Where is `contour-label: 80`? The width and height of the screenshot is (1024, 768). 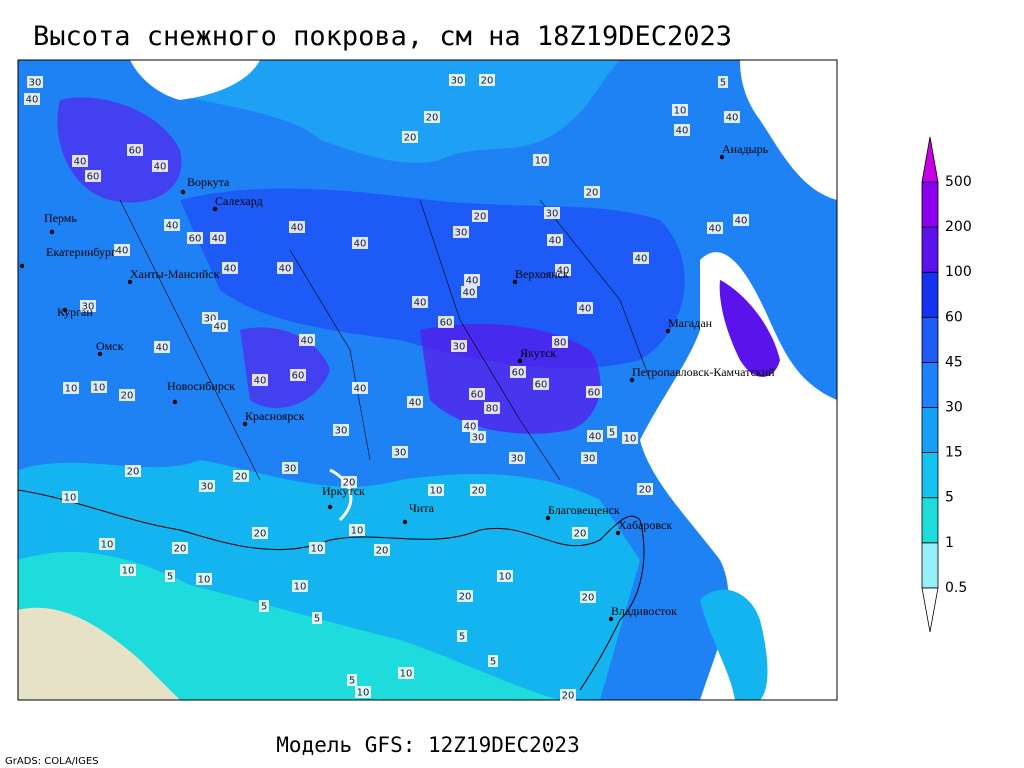
contour-label: 80 is located at coordinates (492, 409).